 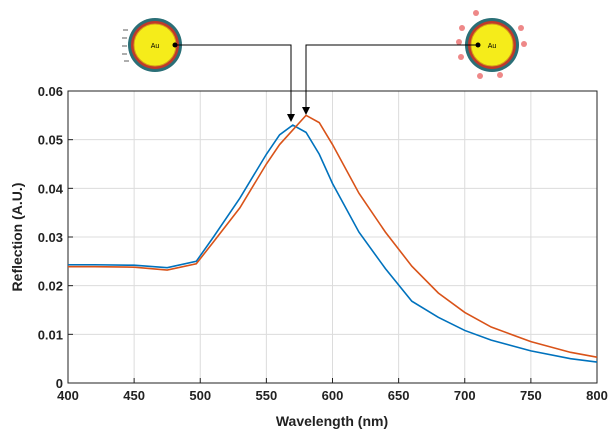 What do you see at coordinates (51, 188) in the screenshot?
I see `y-tick-label: 0.04` at bounding box center [51, 188].